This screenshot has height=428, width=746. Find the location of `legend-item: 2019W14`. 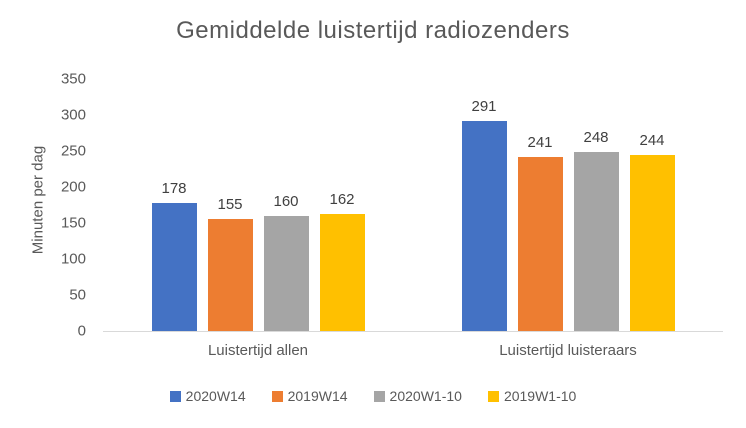

legend-item: 2019W14 is located at coordinates (309, 396).